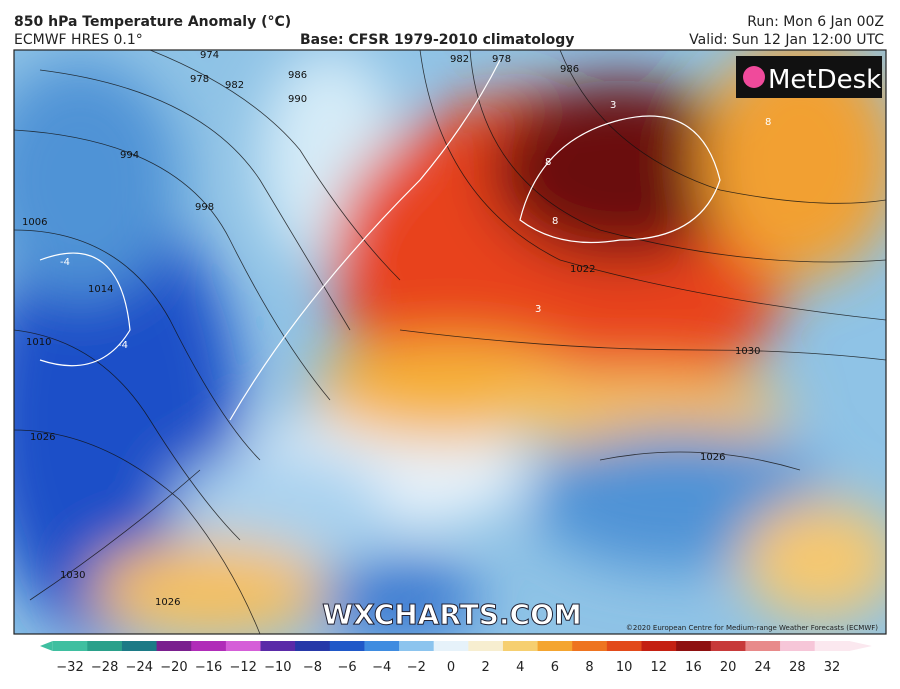  What do you see at coordinates (78, 40) in the screenshot?
I see `subtitle: ECMWF HRES 0.1°` at bounding box center [78, 40].